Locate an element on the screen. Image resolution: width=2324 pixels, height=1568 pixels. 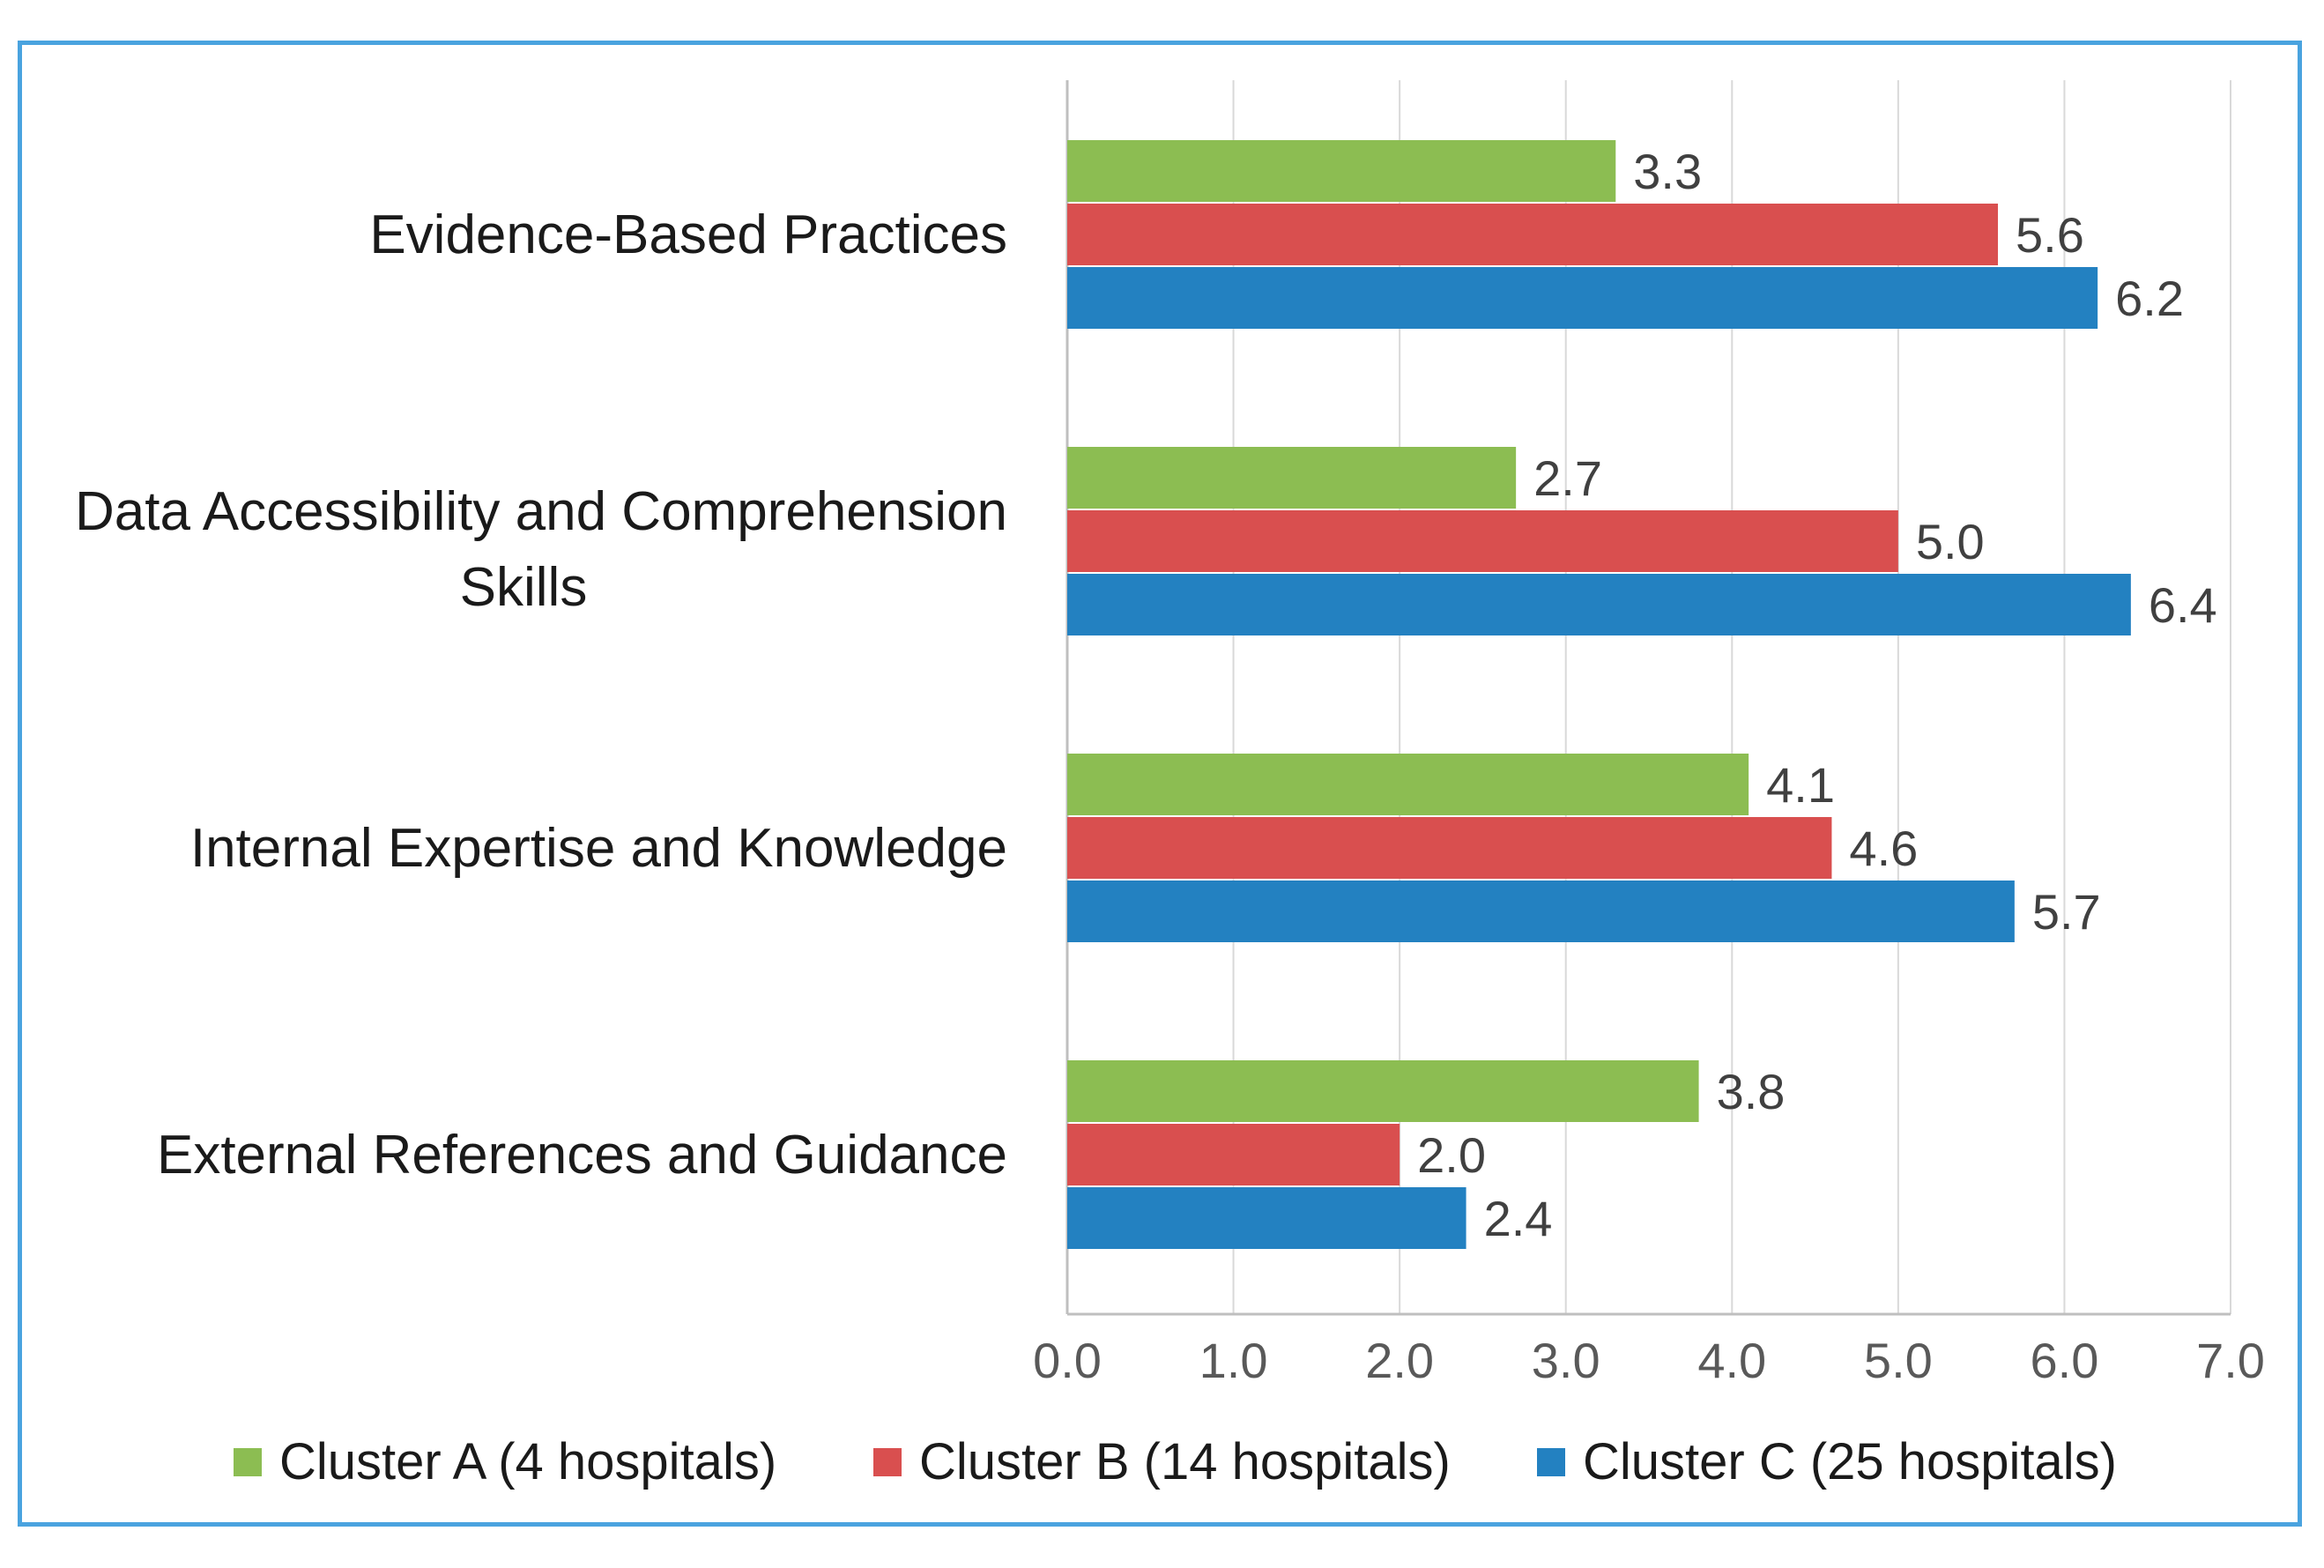
x-tick-label: 7.0 is located at coordinates (2231, 1360).